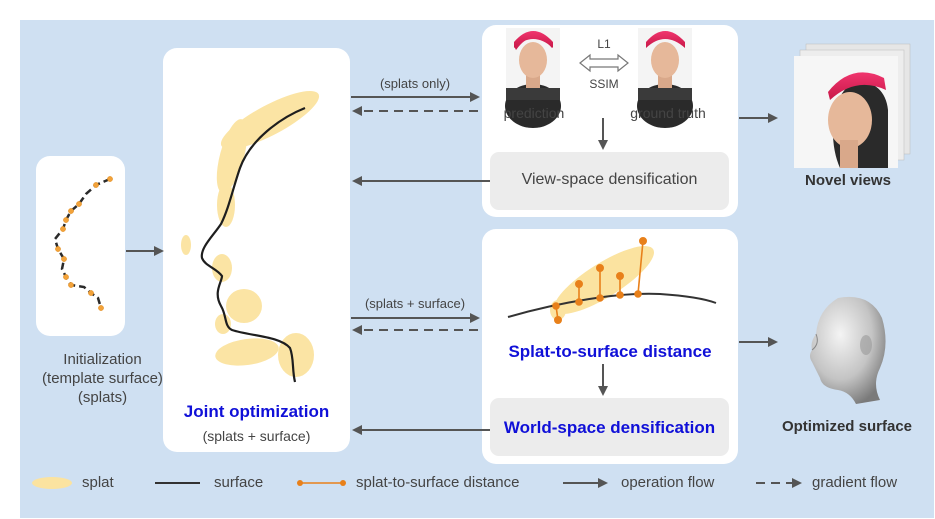 This screenshot has height=519, width=935. What do you see at coordinates (83, 243) in the screenshot?
I see `template-surface-icon` at bounding box center [83, 243].